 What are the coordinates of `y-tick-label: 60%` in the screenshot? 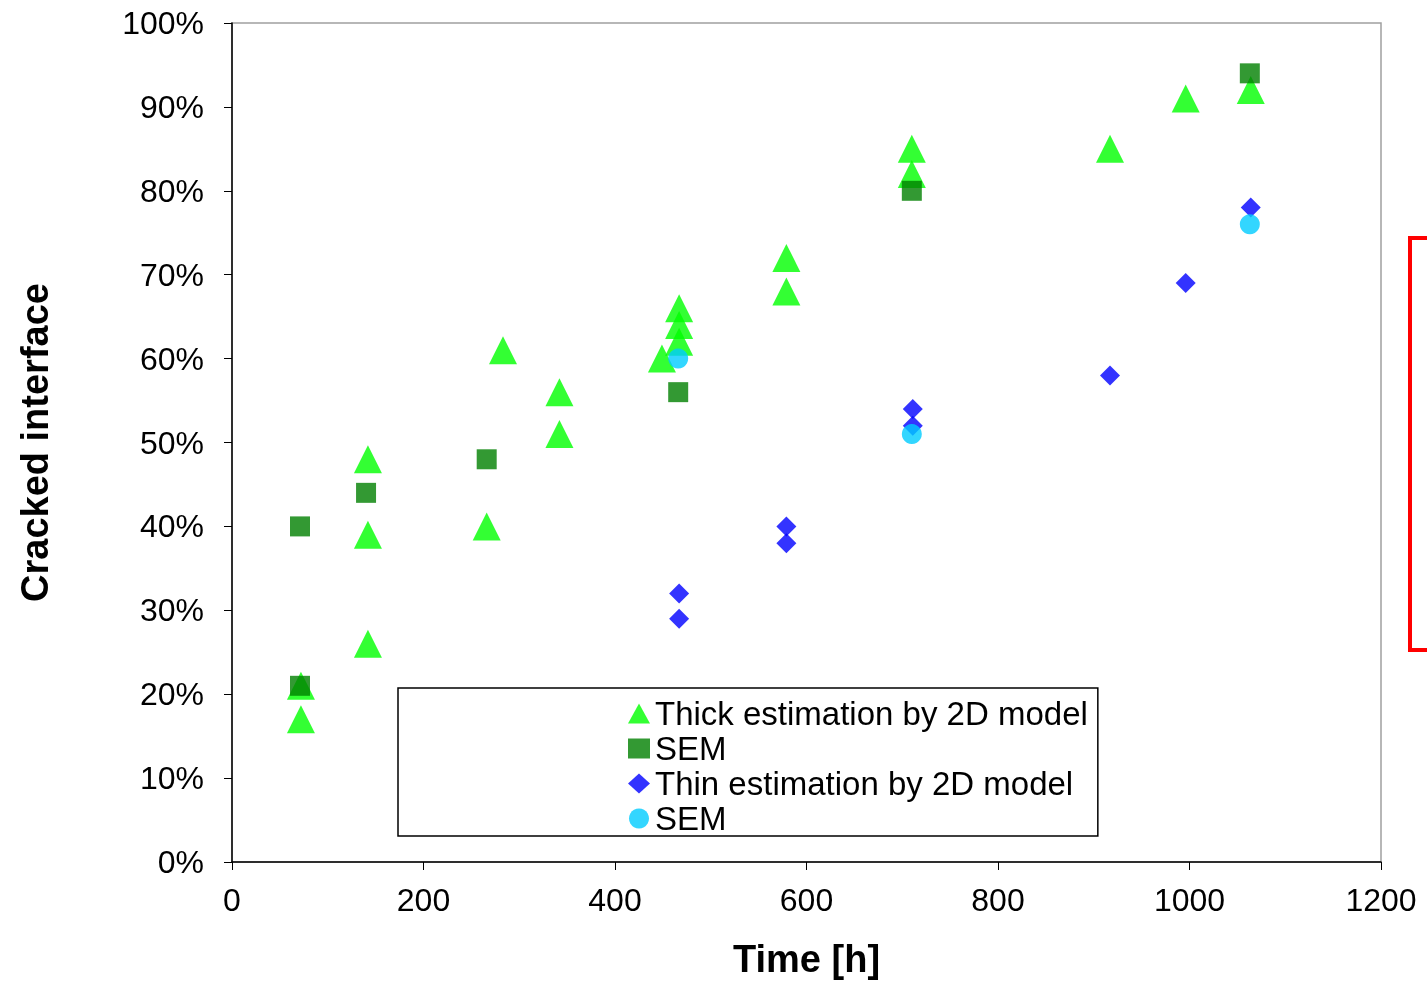 It's located at (171, 358).